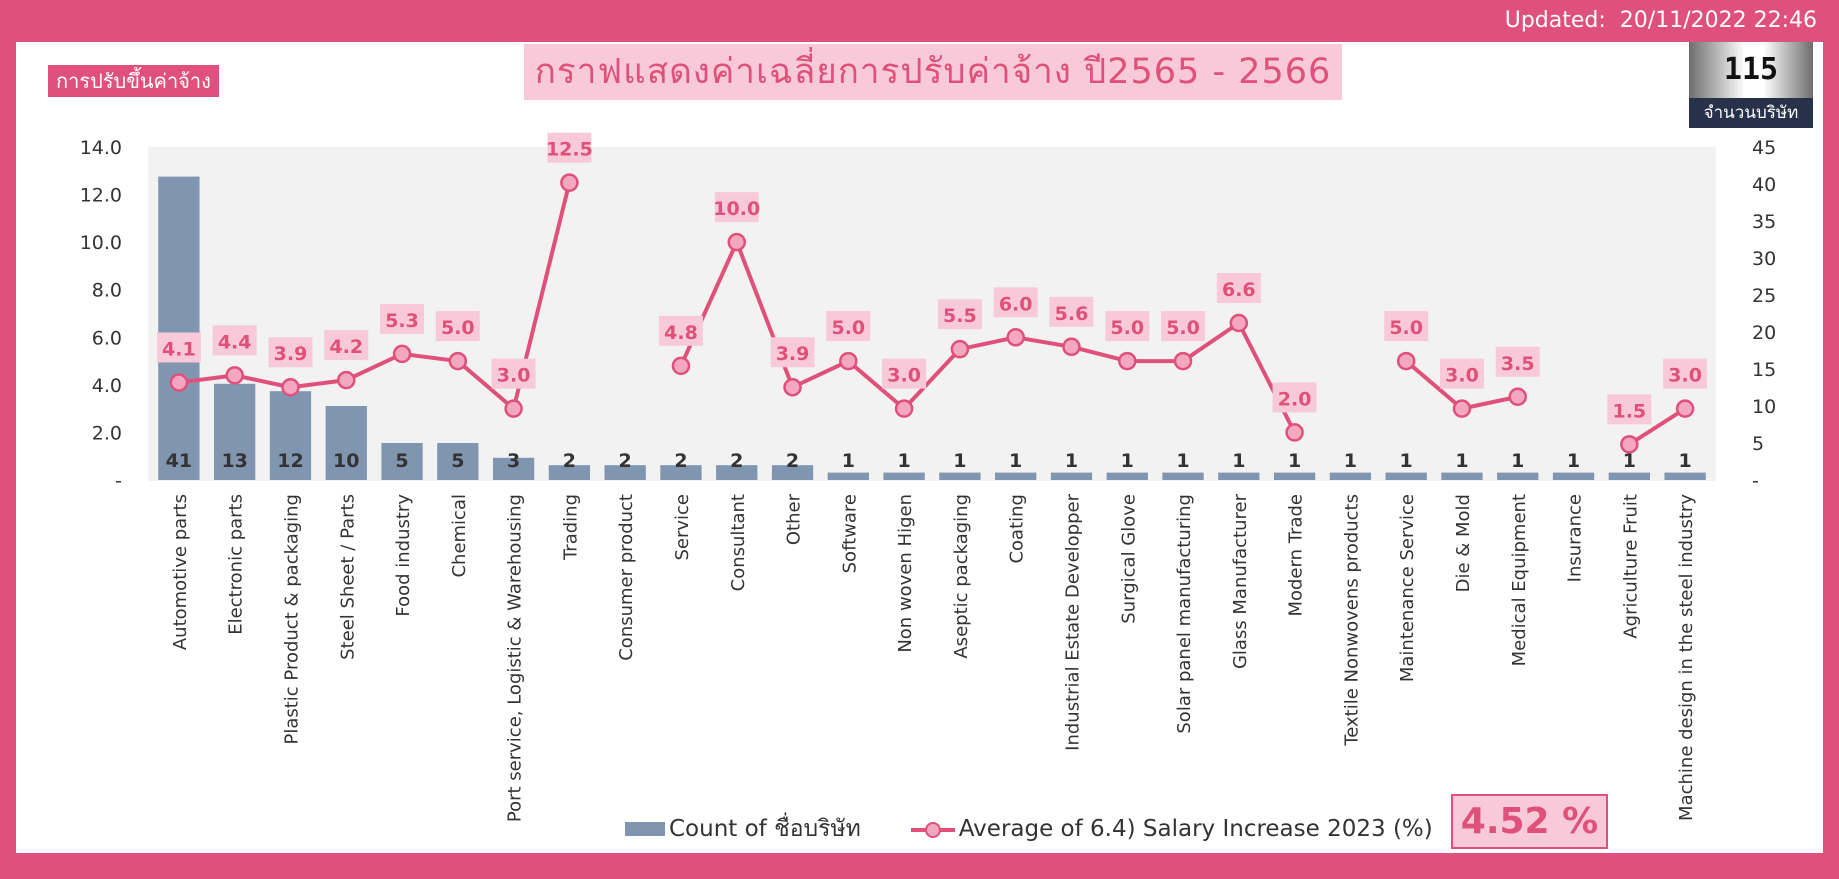 The image size is (1839, 879). What do you see at coordinates (929, 461) in the screenshot?
I see `bar-data-labels: 41 13 12 10 5 5 3 2 2 2 2 2 1 1 1 1 1 1 1 1 1 1 1 1 1 1 1 1` at bounding box center [929, 461].